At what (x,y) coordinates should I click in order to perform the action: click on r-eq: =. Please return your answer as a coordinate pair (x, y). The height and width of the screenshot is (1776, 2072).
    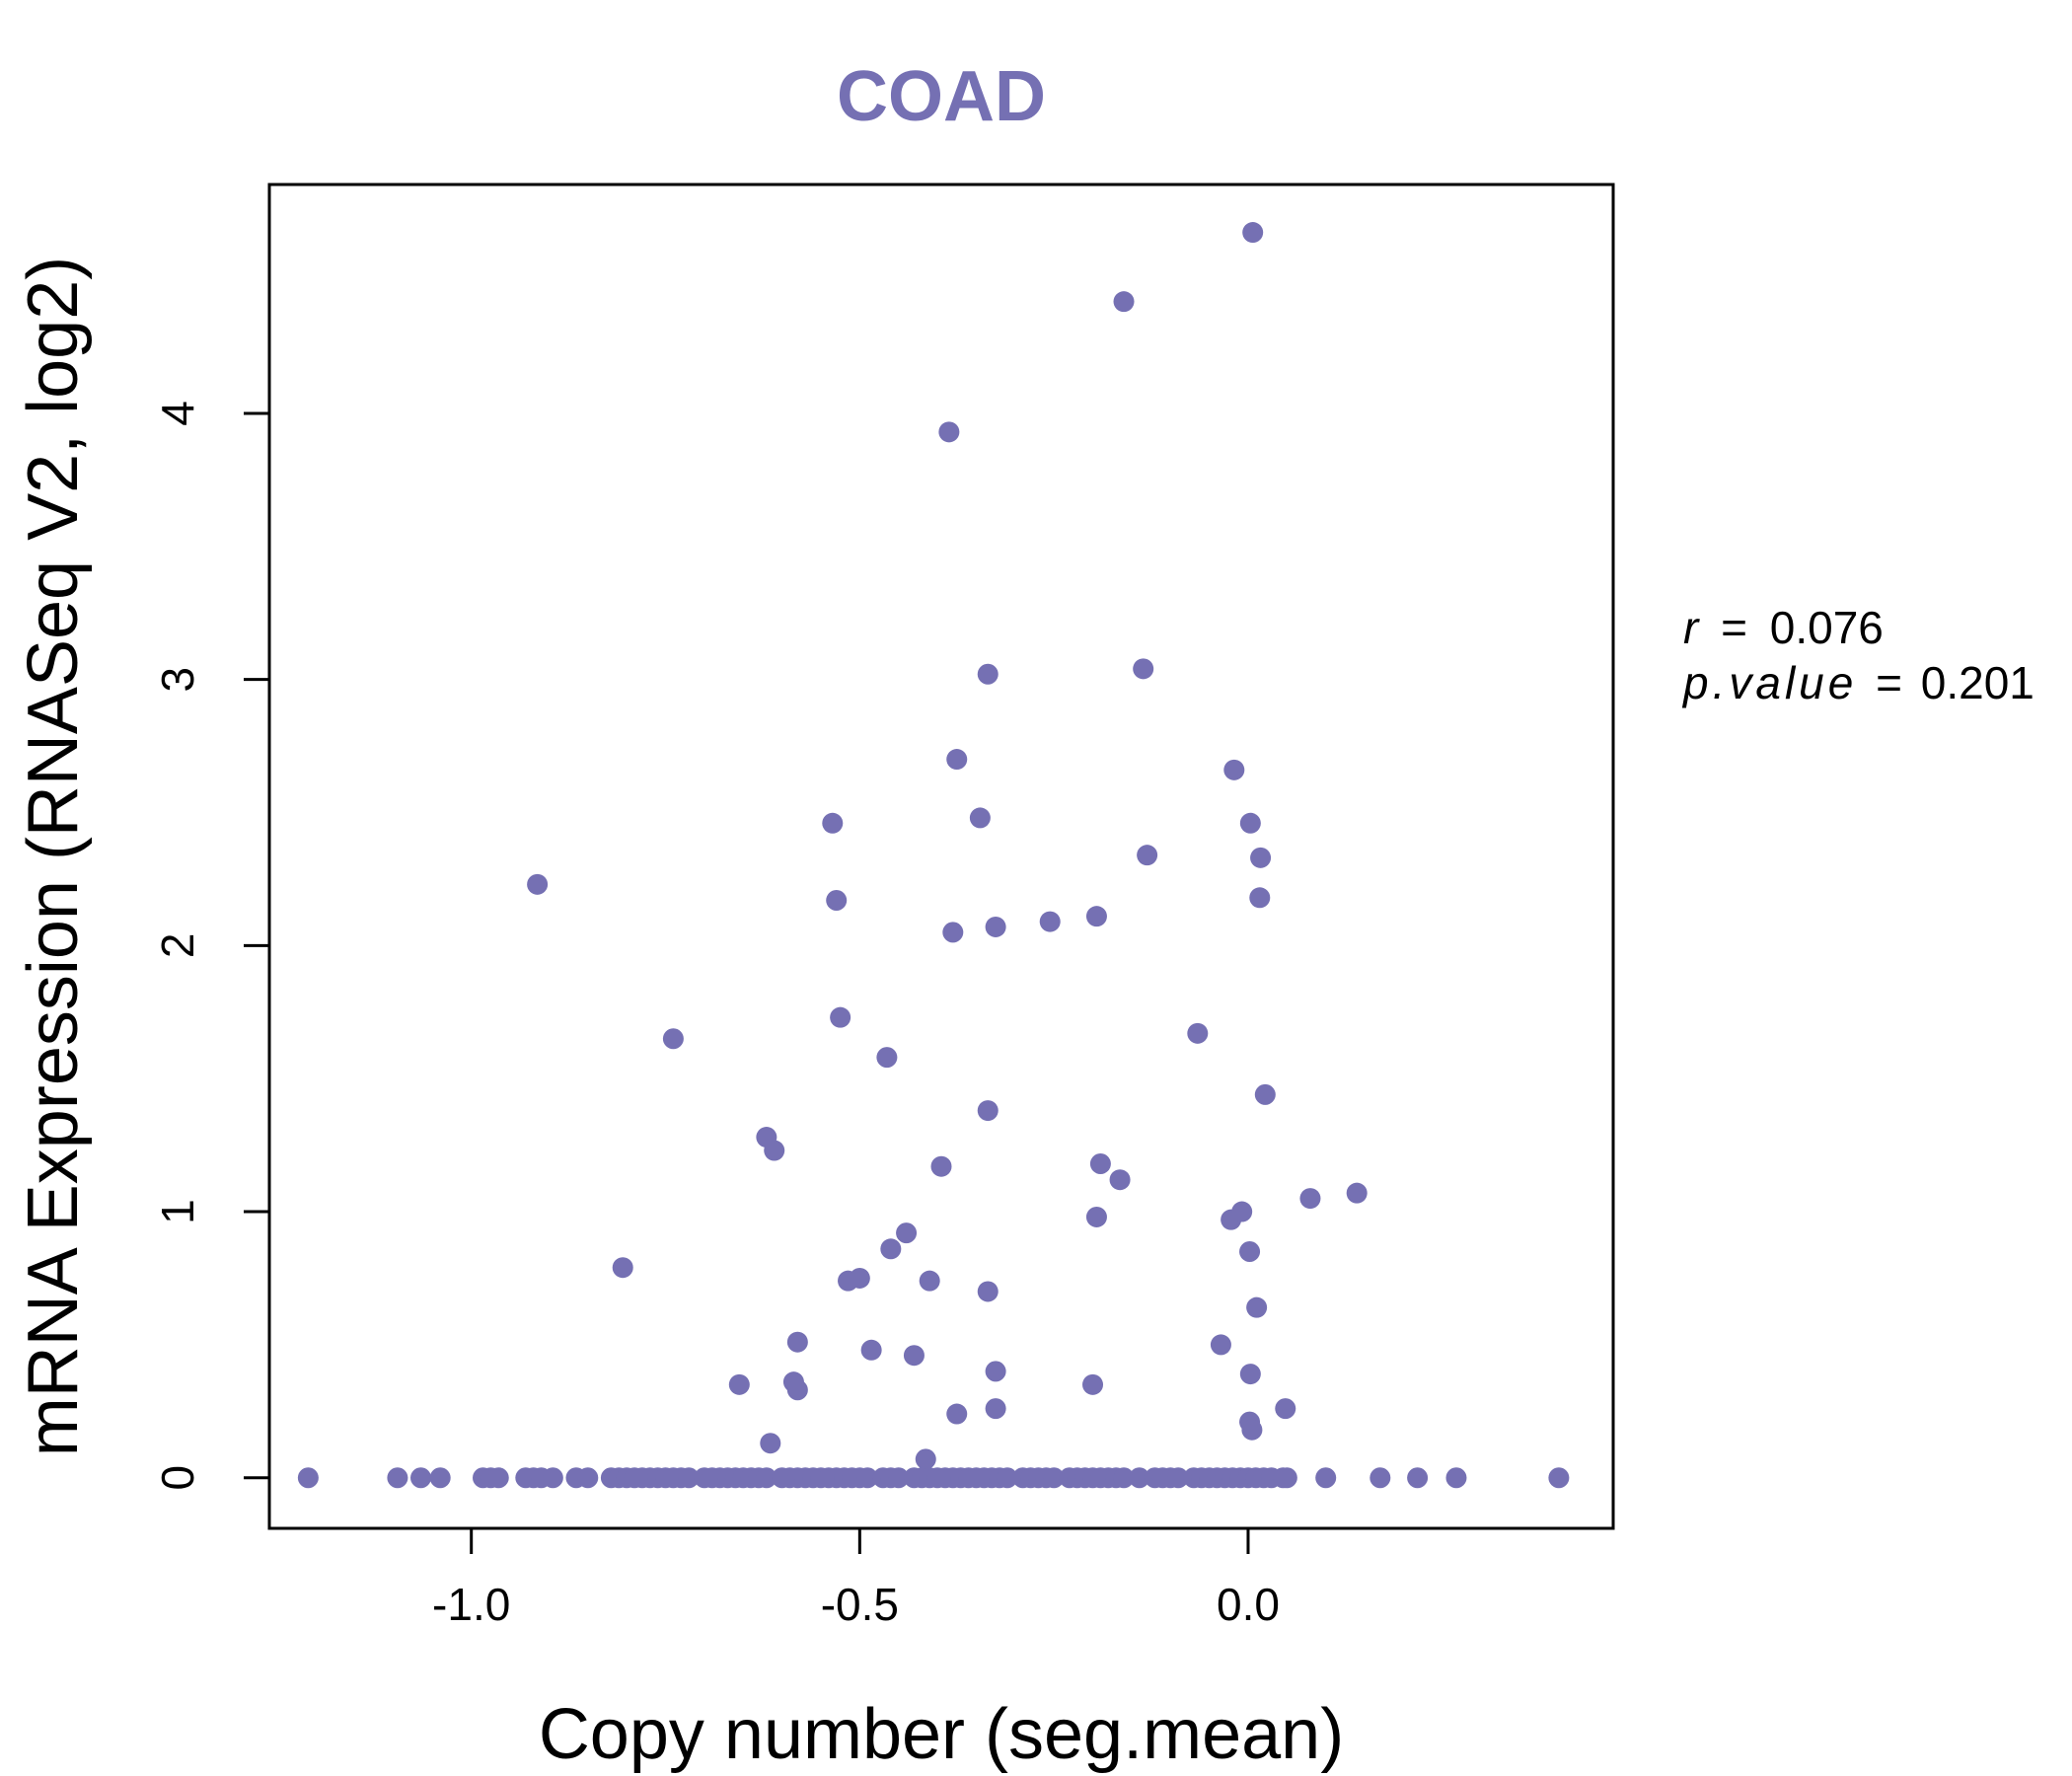
    Looking at the image, I should click on (1734, 628).